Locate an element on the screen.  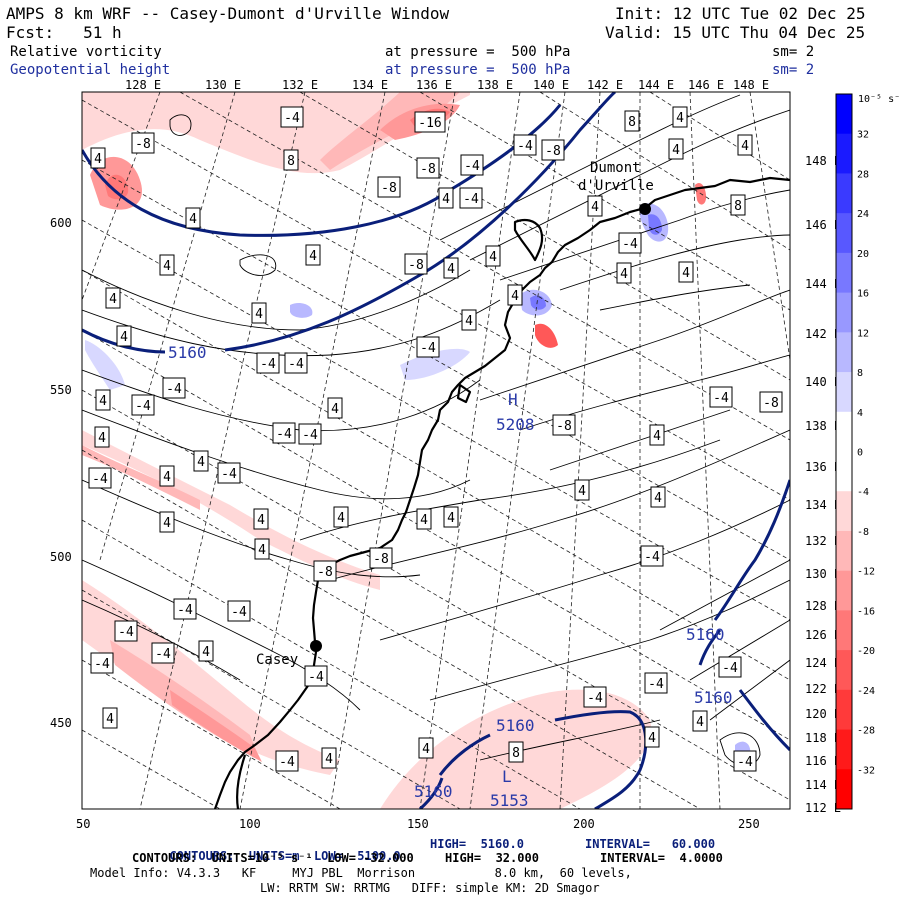
vorticity-label: -16 is located at coordinates (430, 122).